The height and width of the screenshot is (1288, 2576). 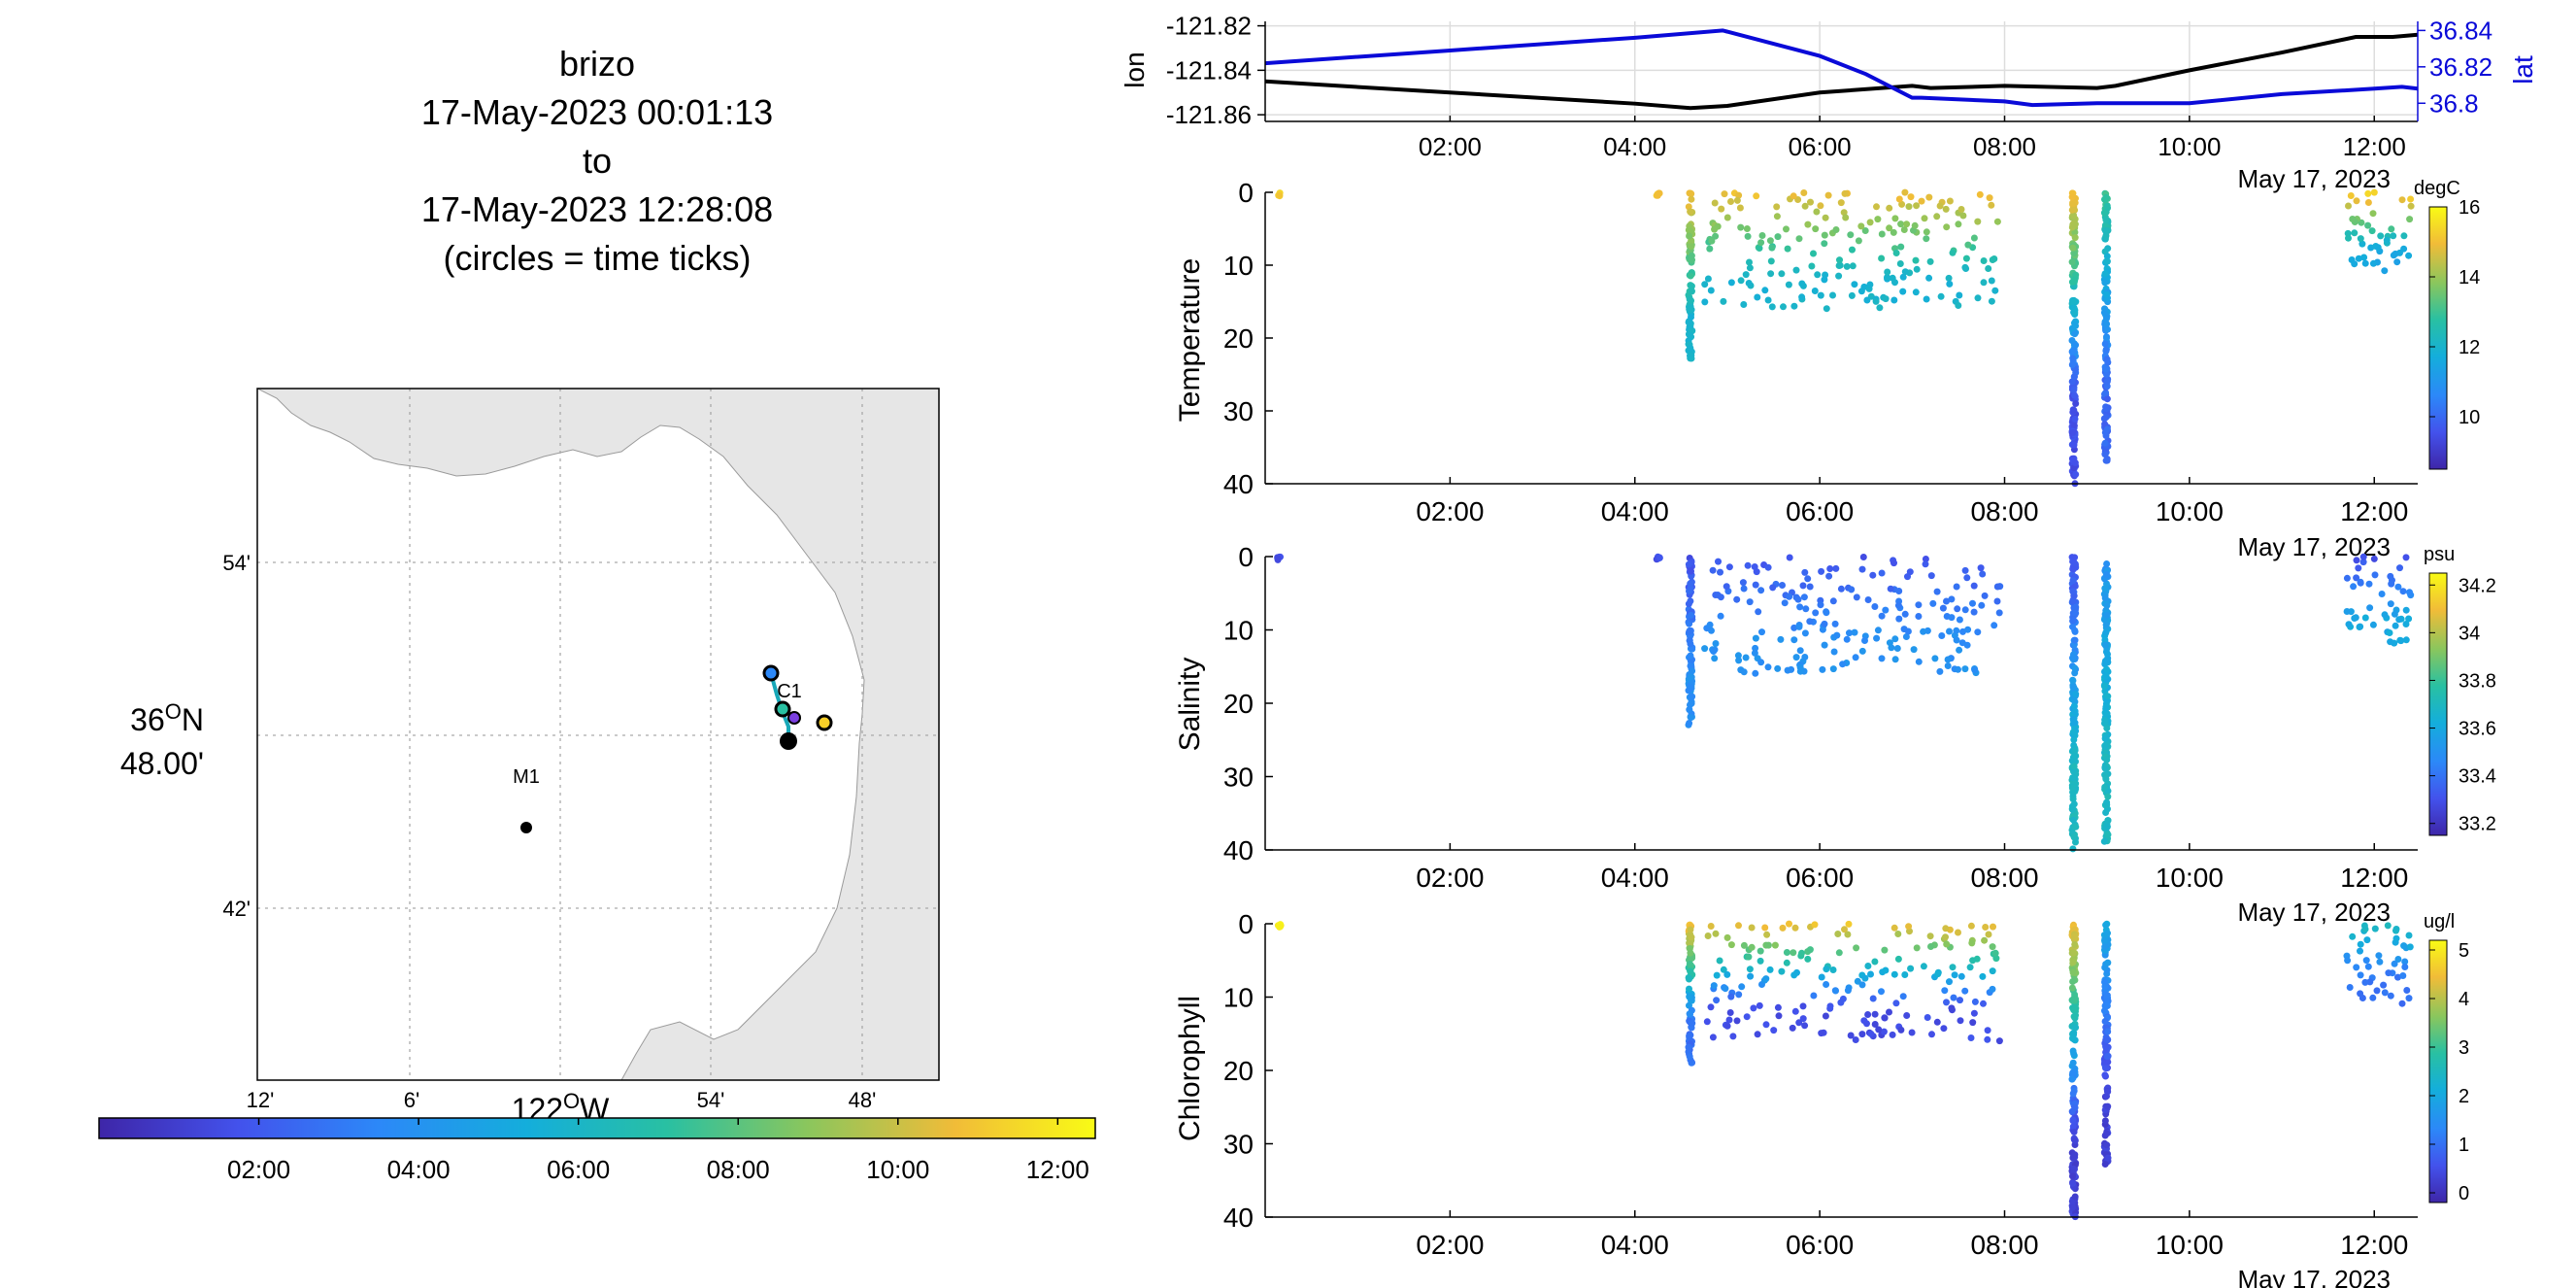 I want to click on position-x-tick-label: 02:00, so click(x=1450, y=146).